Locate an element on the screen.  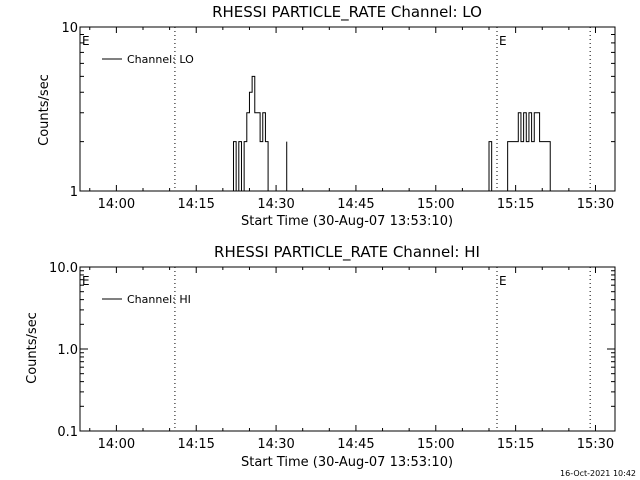
y-tick-label: 0.1 is located at coordinates (67, 432).